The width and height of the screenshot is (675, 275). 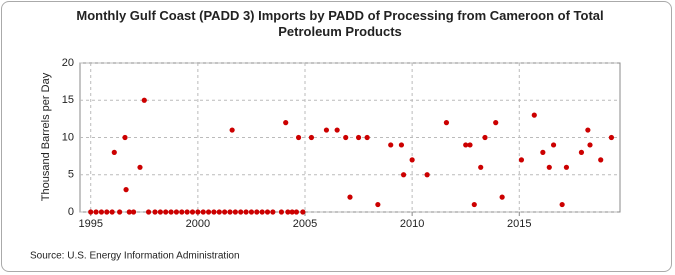 I want to click on y-tick-label: 10, so click(x=68, y=137).